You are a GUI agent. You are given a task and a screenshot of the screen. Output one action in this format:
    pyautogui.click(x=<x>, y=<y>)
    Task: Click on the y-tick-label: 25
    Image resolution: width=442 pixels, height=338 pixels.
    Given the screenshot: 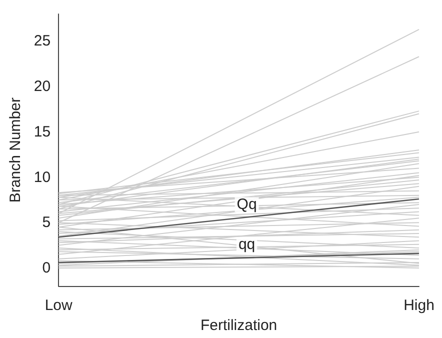 What is the action you would take?
    pyautogui.click(x=42, y=41)
    